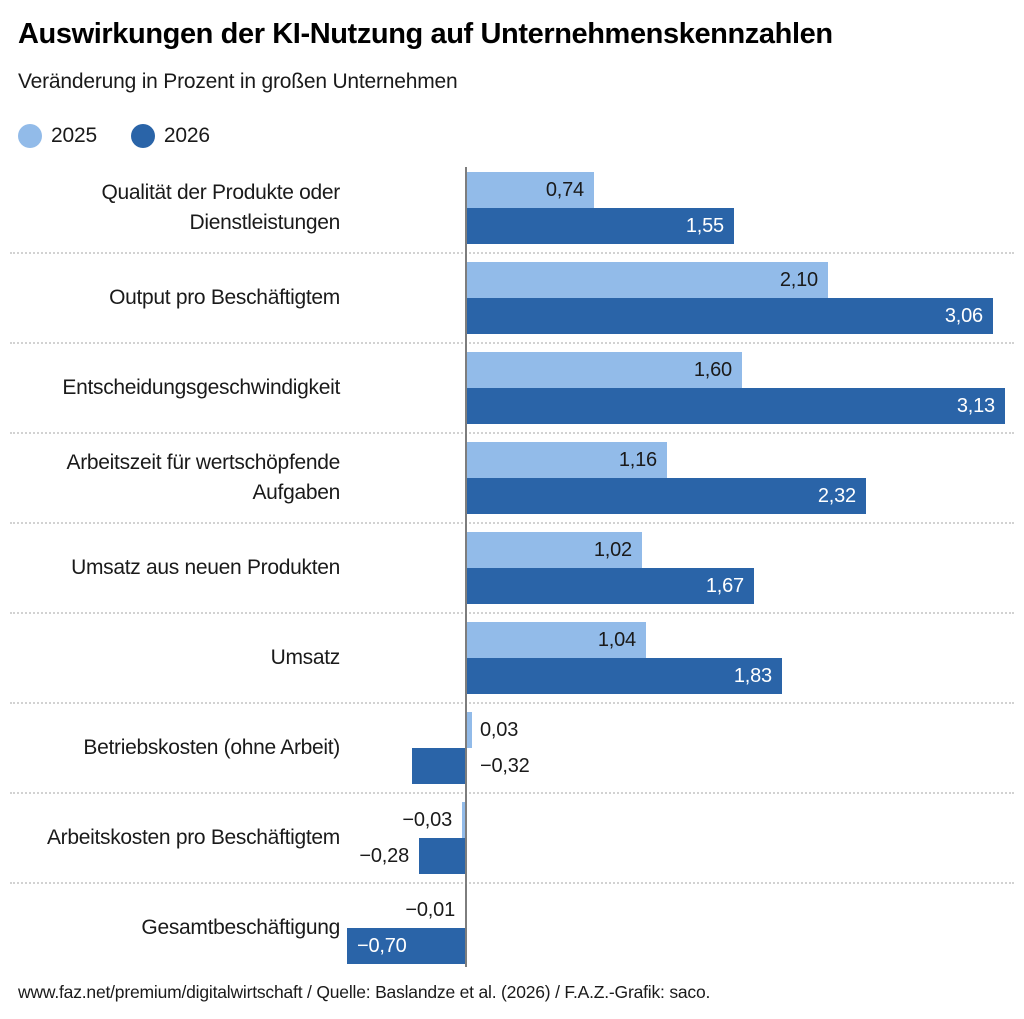  What do you see at coordinates (382, 946) in the screenshot?
I see `value-label-2026: −0,70` at bounding box center [382, 946].